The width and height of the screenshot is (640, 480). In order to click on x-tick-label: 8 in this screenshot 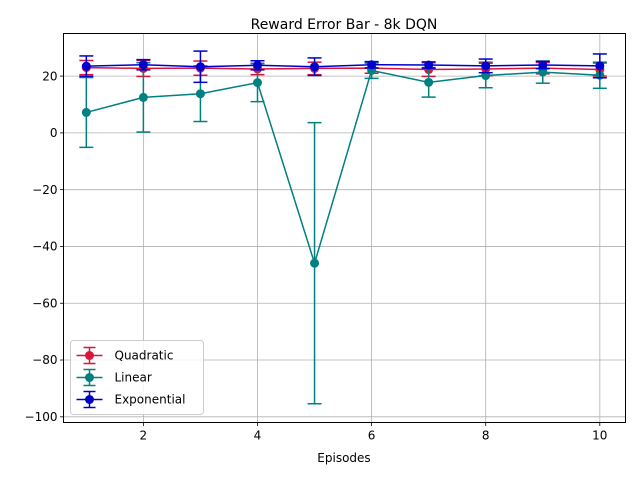, I will do `click(486, 436)`.